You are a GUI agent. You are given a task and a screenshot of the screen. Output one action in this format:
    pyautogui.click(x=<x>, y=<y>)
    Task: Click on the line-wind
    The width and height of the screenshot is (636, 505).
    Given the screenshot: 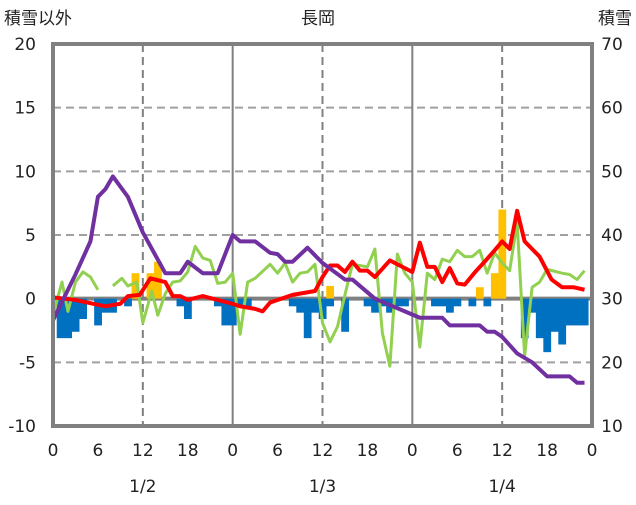 What is the action you would take?
    pyautogui.click(x=75, y=293)
    